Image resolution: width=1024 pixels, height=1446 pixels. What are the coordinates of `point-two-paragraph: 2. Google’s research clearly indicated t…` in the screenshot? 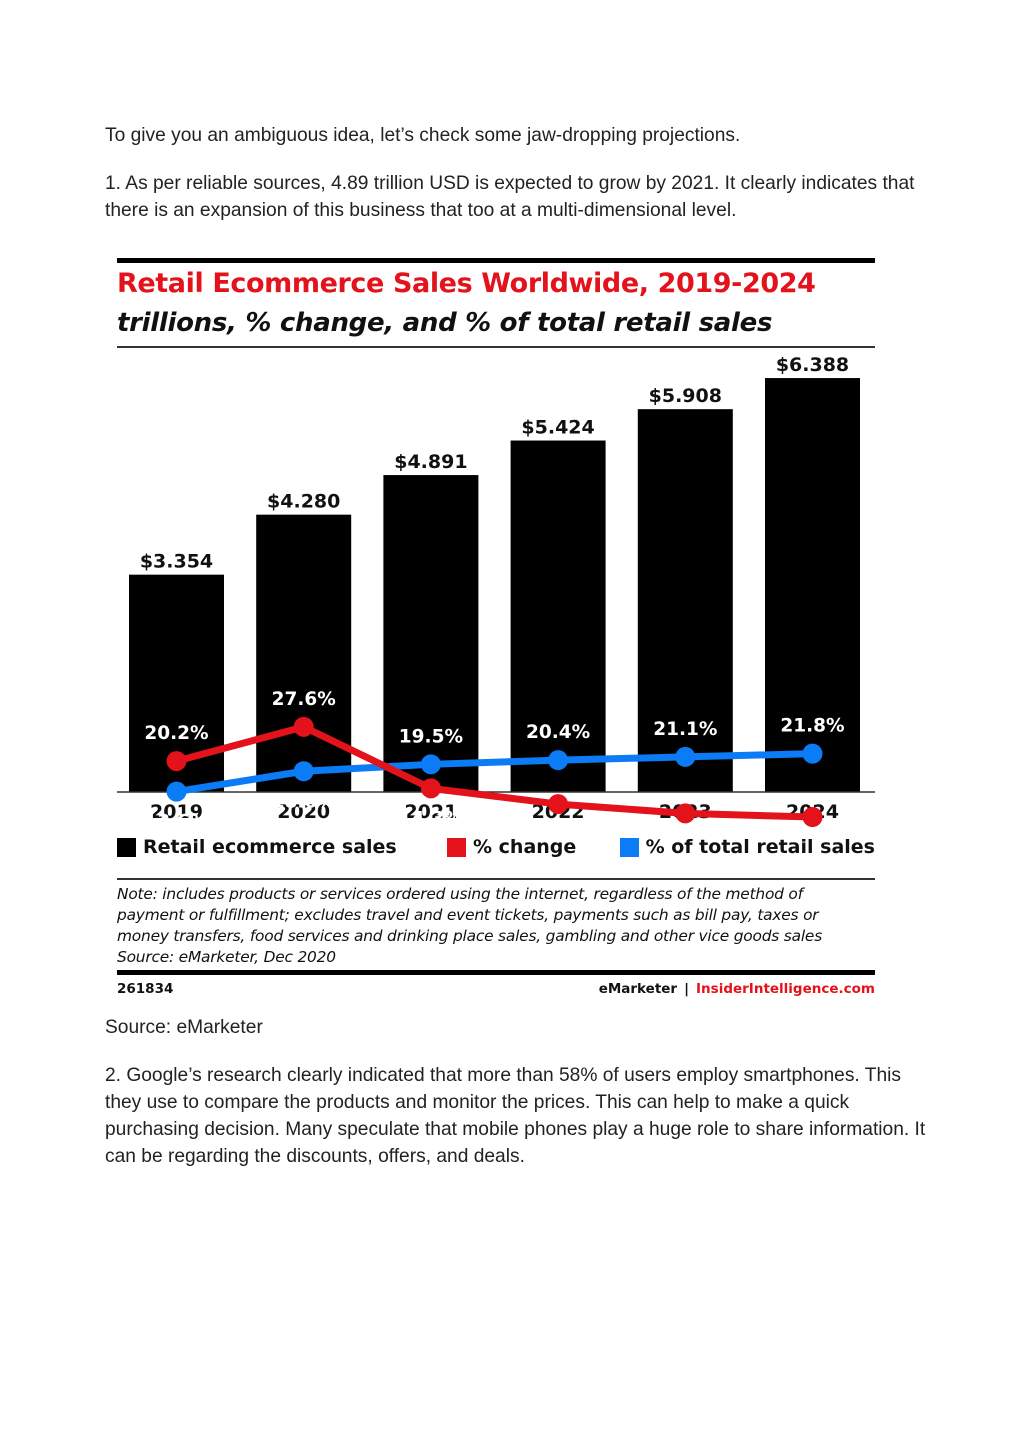 It's located at (515, 1116).